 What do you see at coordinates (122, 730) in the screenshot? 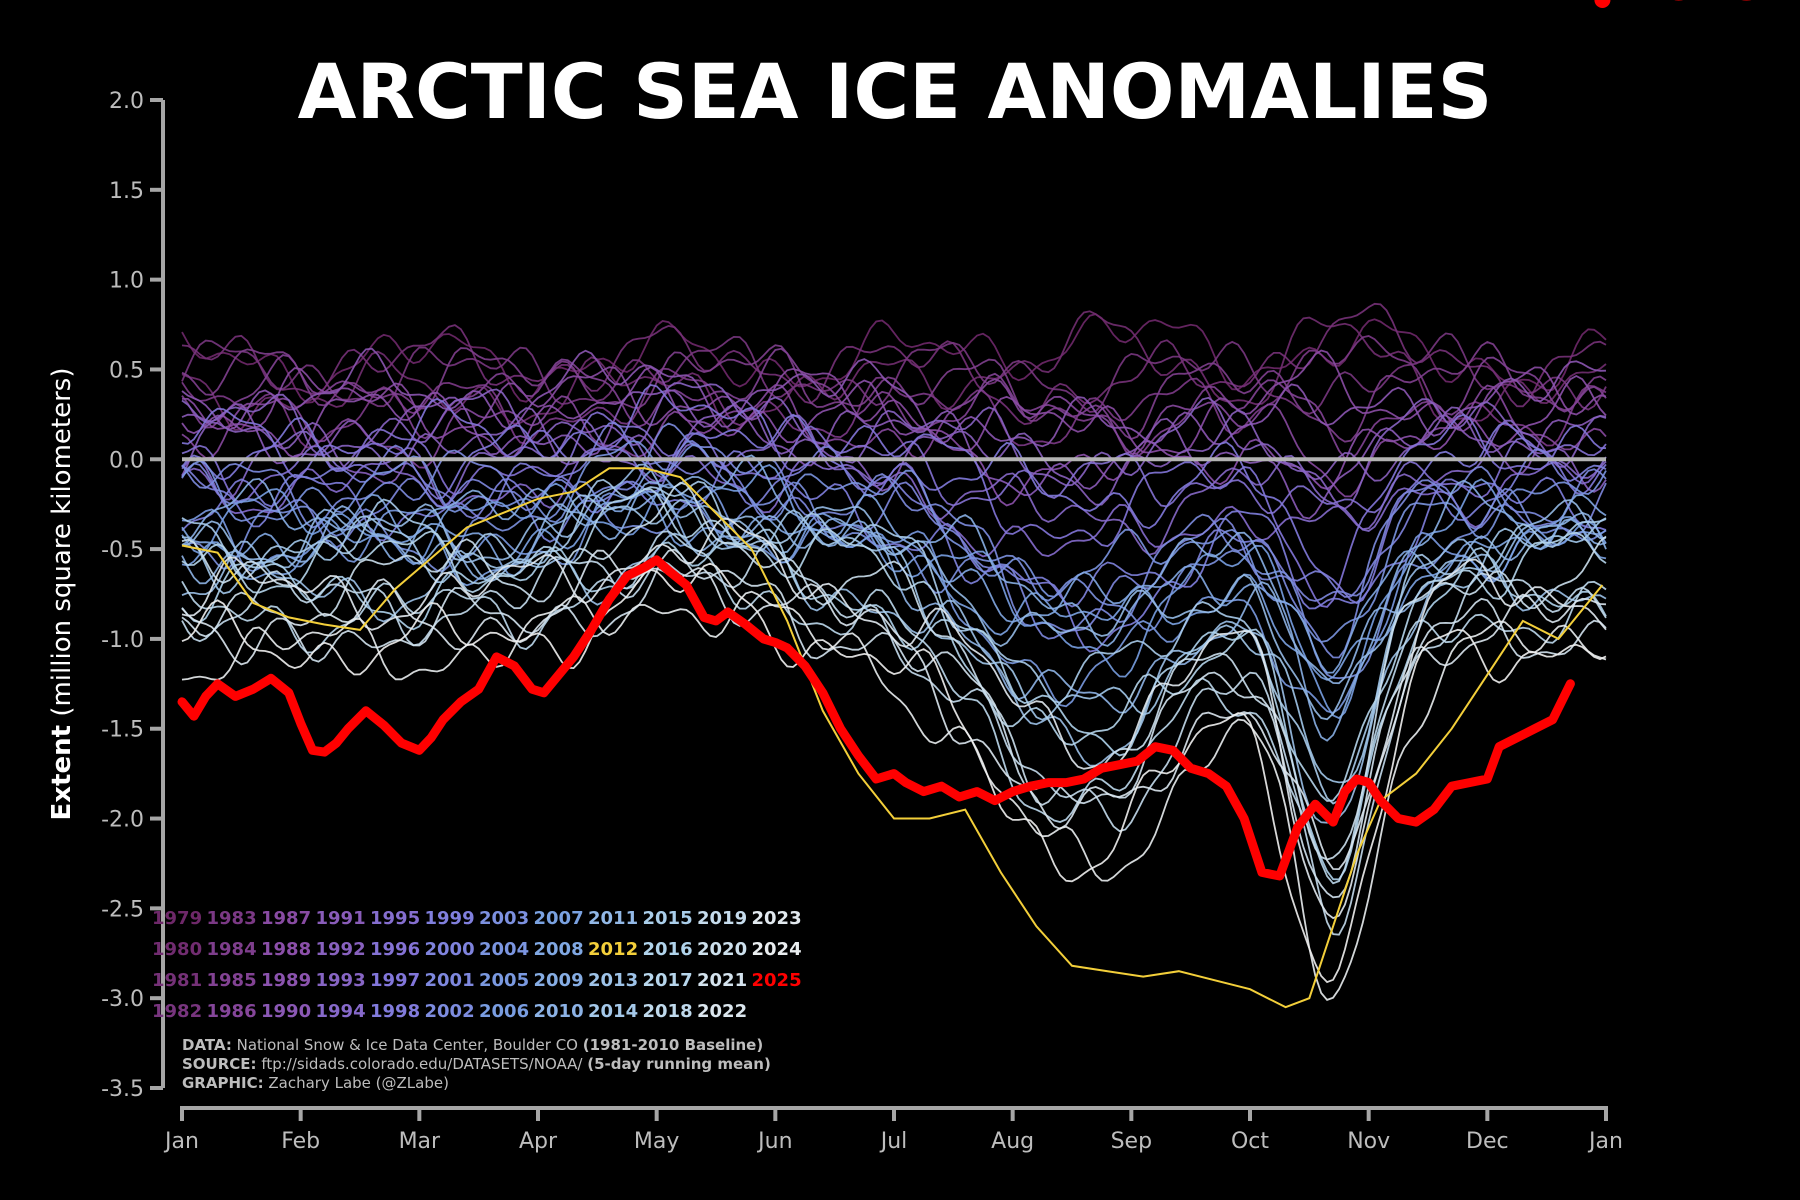
I see `y-tick-label: -1.5` at bounding box center [122, 730].